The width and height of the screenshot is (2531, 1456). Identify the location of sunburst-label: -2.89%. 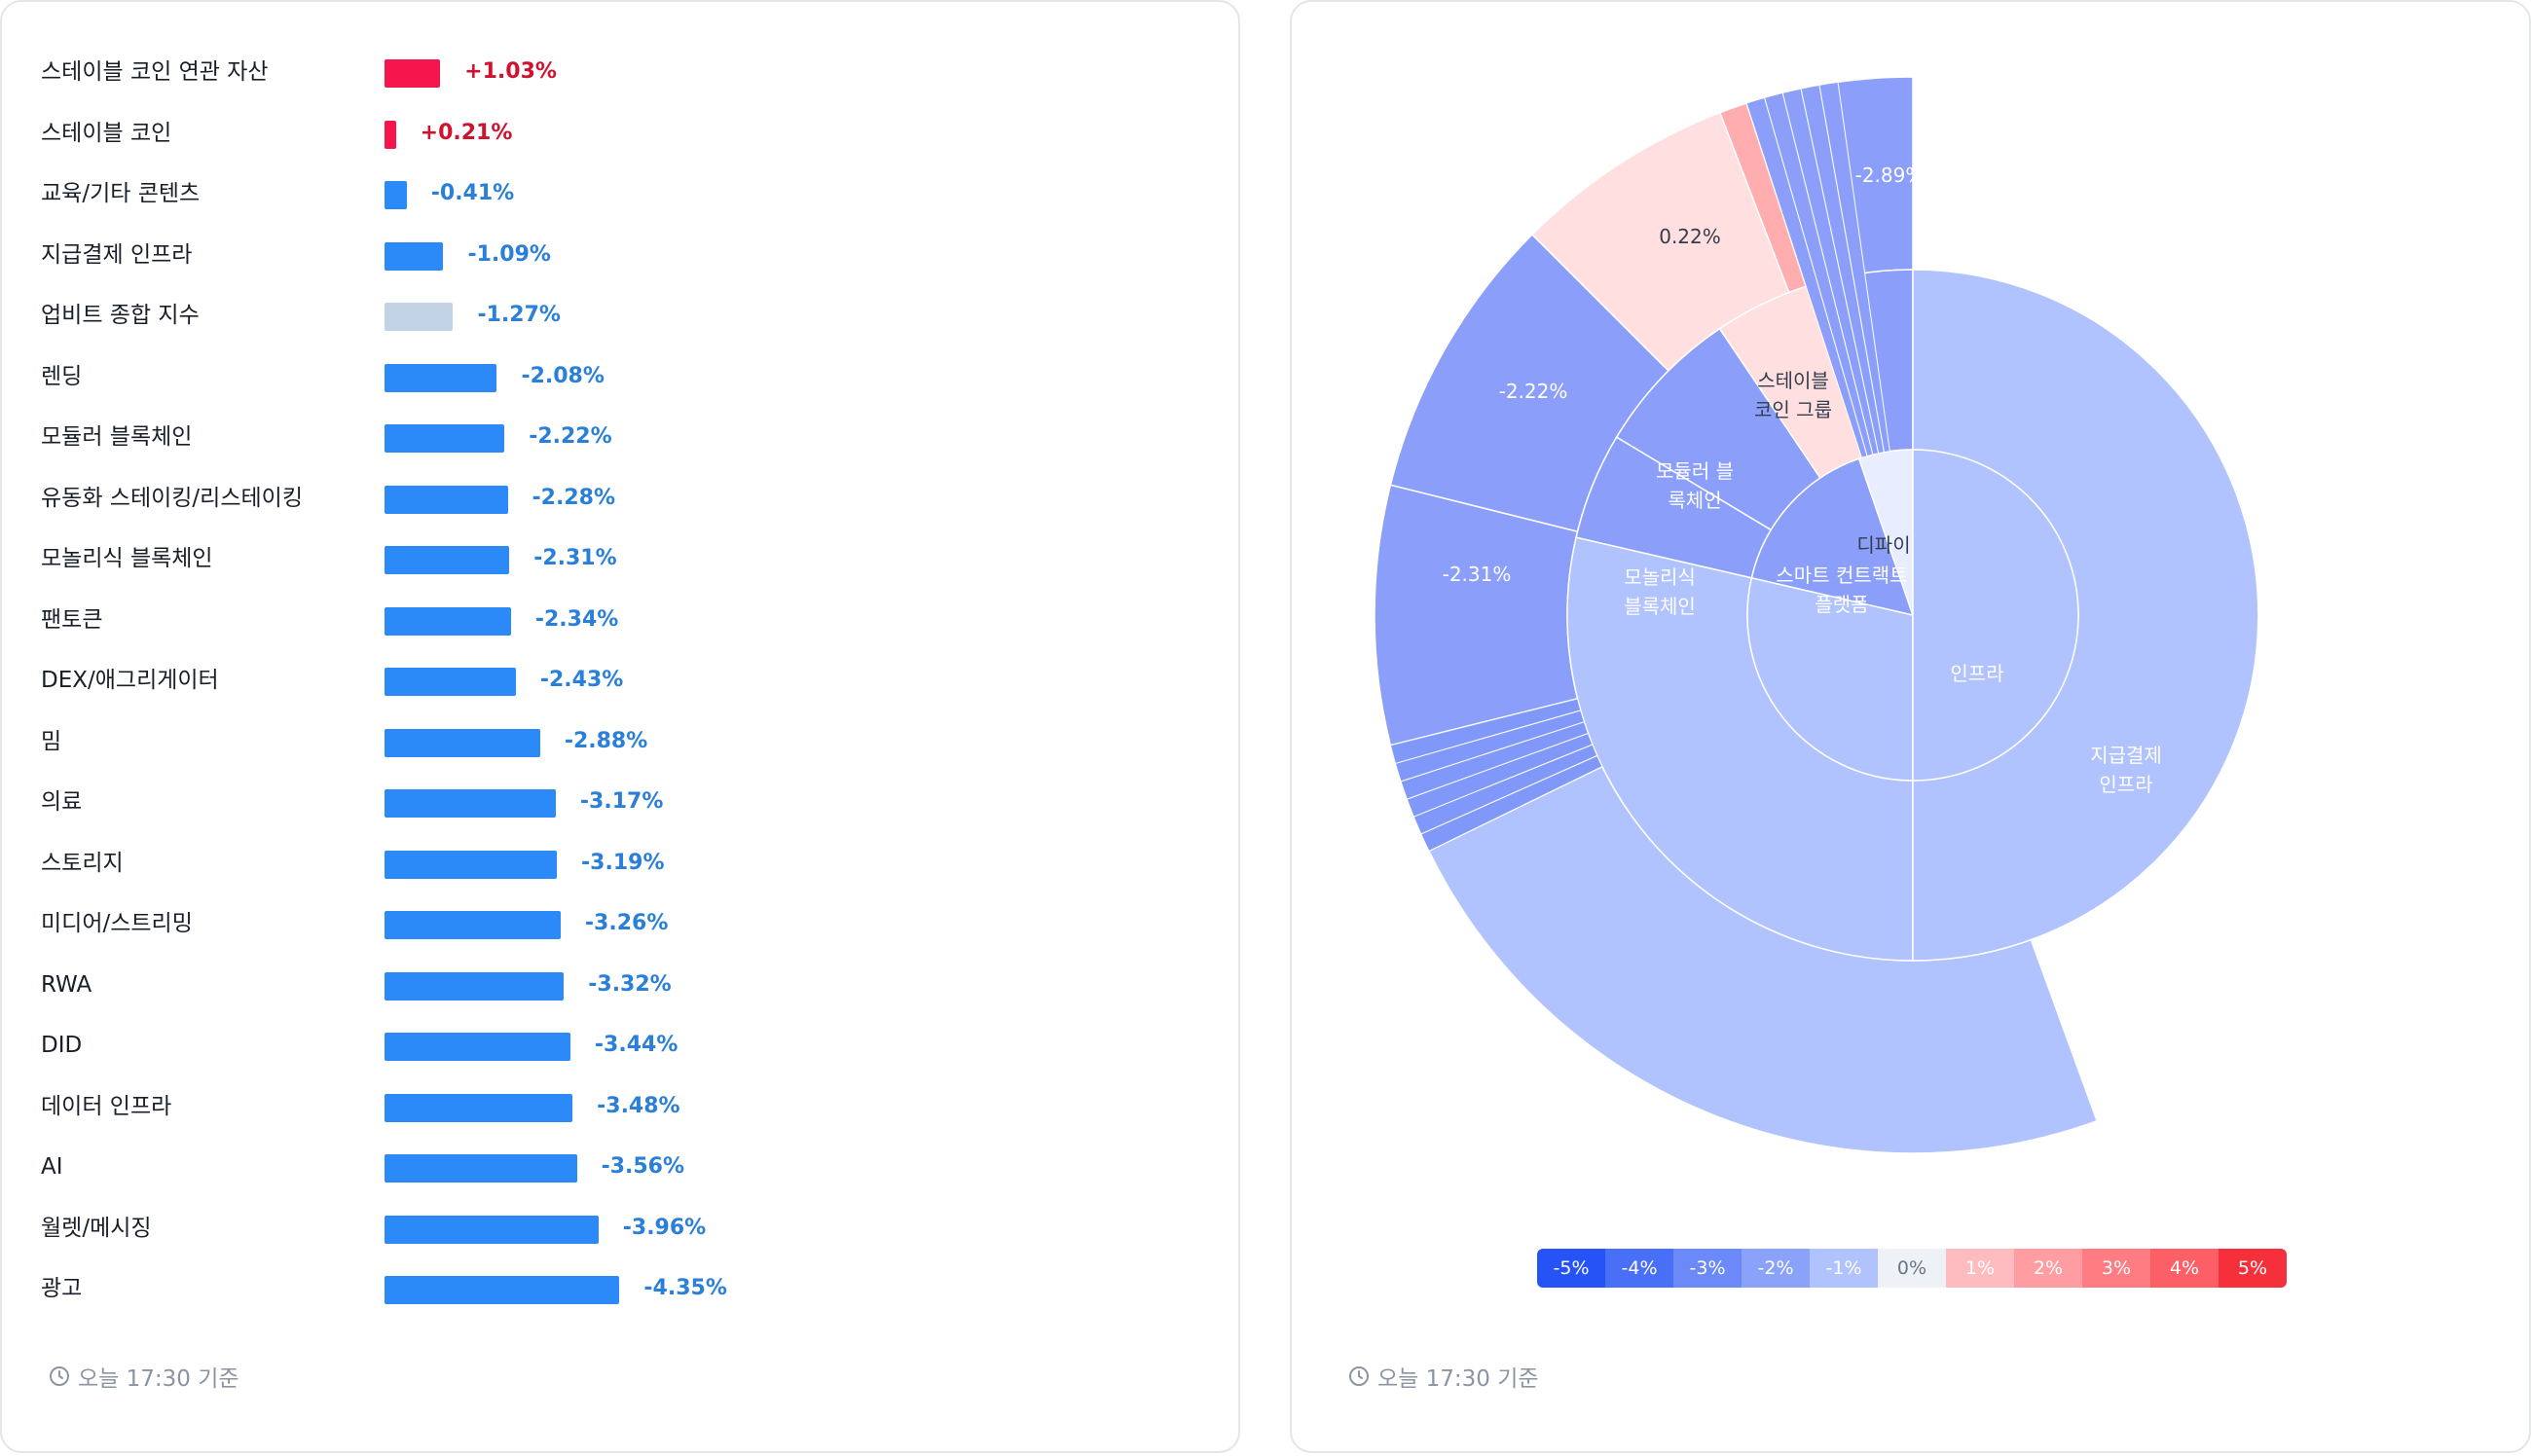
(1890, 175).